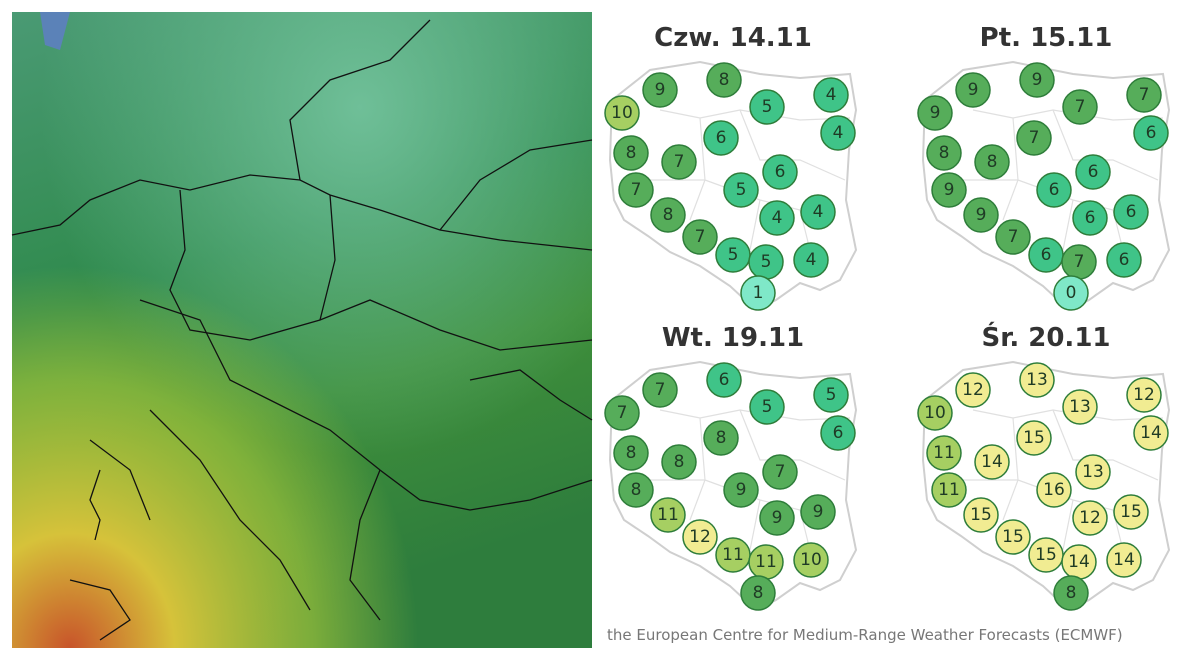  What do you see at coordinates (1071, 293) in the screenshot?
I see `temperature-value: 0` at bounding box center [1071, 293].